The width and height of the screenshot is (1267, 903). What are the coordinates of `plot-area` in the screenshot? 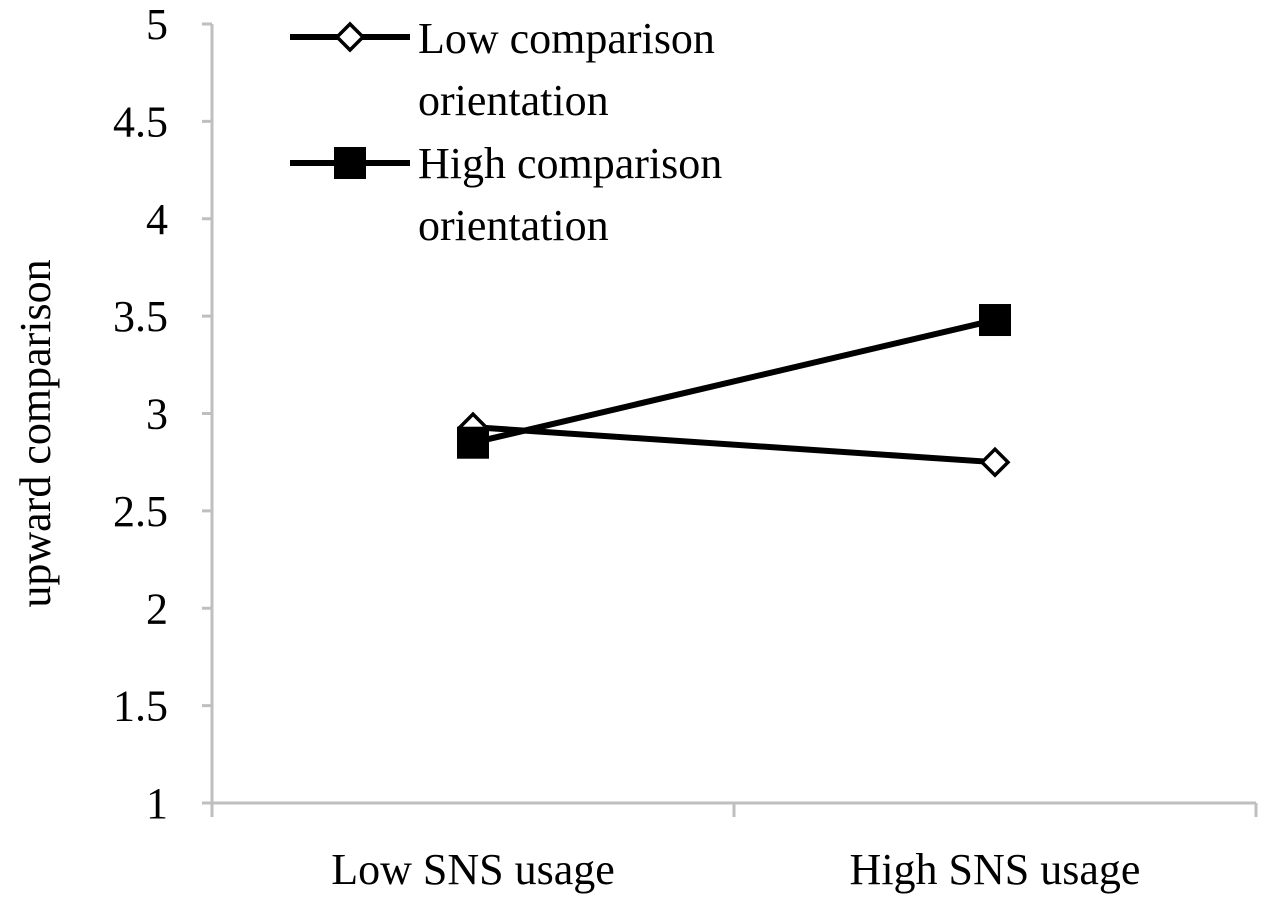 It's located at (734, 391).